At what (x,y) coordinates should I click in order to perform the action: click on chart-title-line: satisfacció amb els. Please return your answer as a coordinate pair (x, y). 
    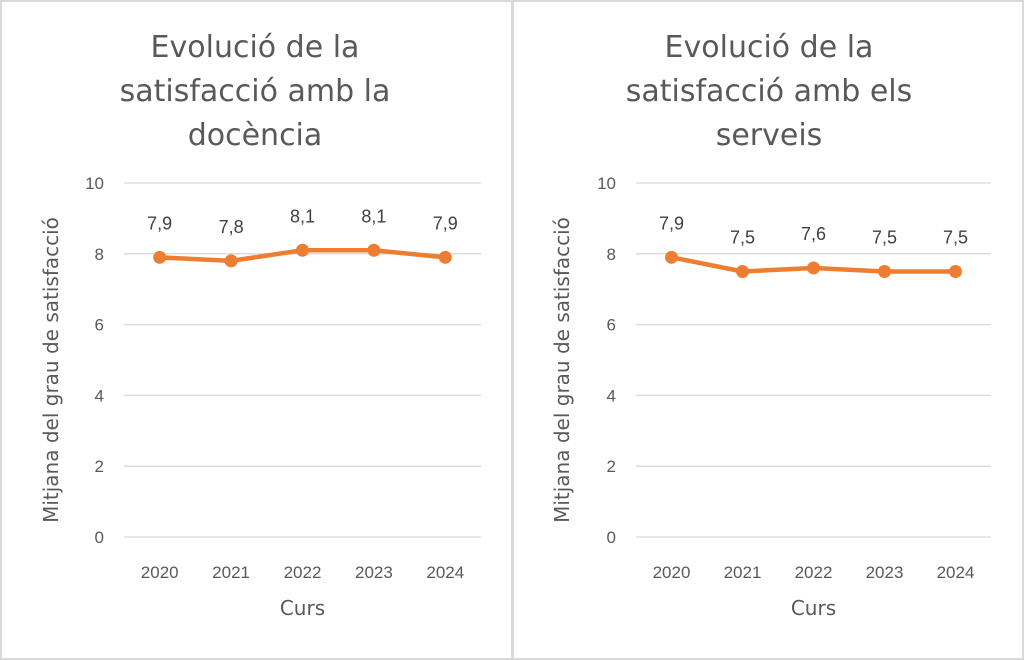
    Looking at the image, I should click on (769, 91).